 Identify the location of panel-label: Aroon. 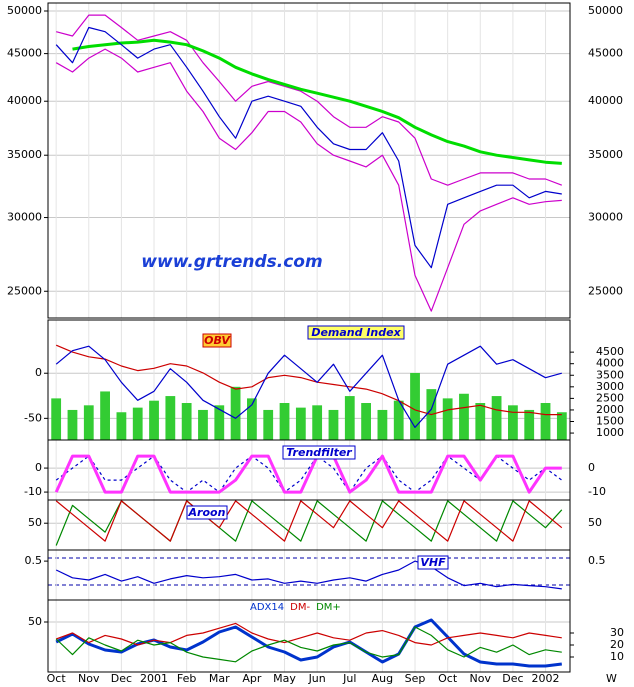
(207, 512).